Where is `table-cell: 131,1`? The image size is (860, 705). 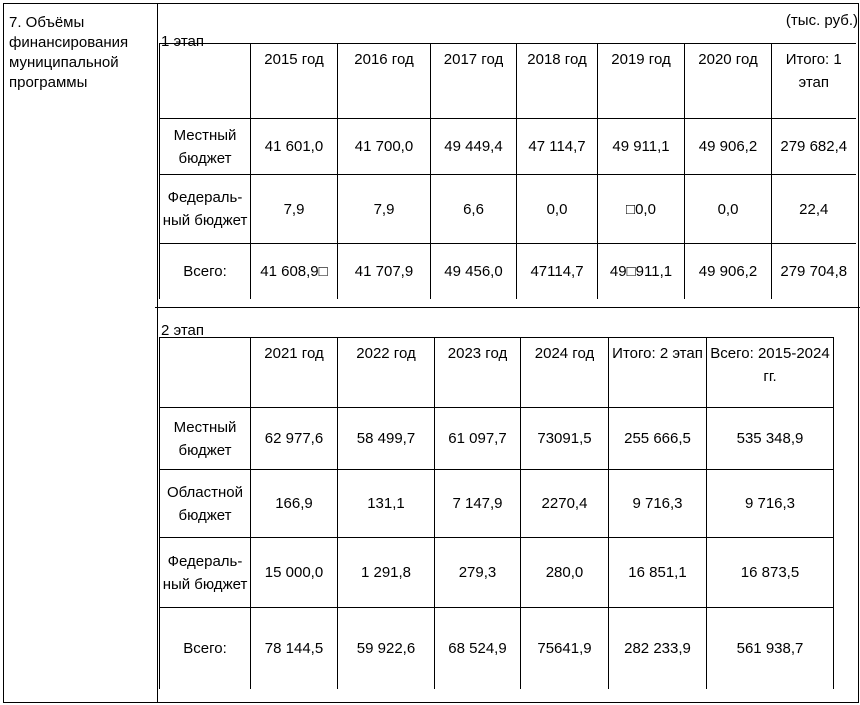 table-cell: 131,1 is located at coordinates (386, 503).